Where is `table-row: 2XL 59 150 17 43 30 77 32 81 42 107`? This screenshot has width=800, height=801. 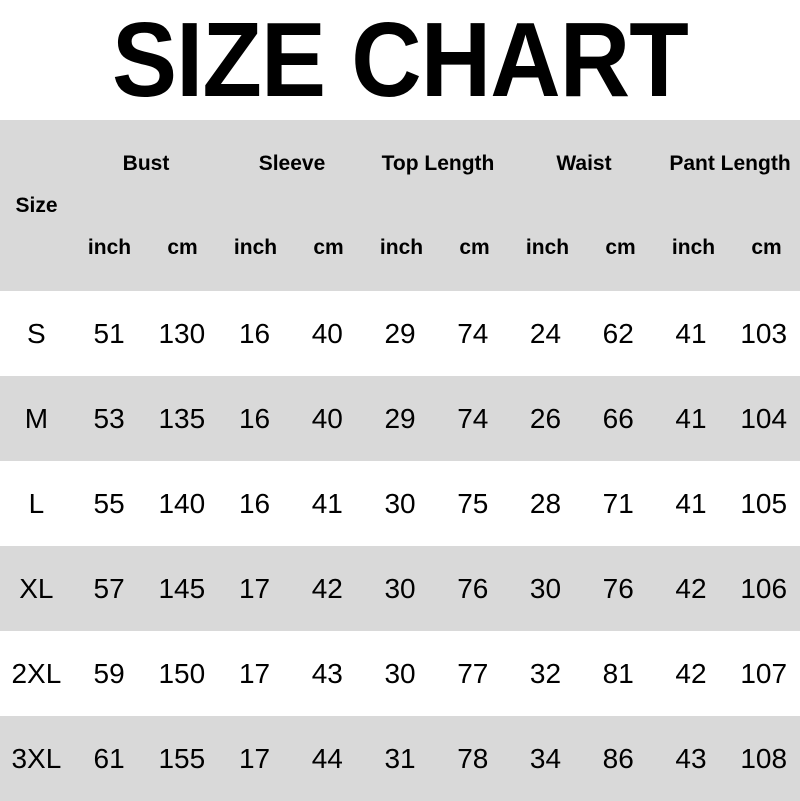
table-row: 2XL 59 150 17 43 30 77 32 81 42 107 is located at coordinates (400, 673).